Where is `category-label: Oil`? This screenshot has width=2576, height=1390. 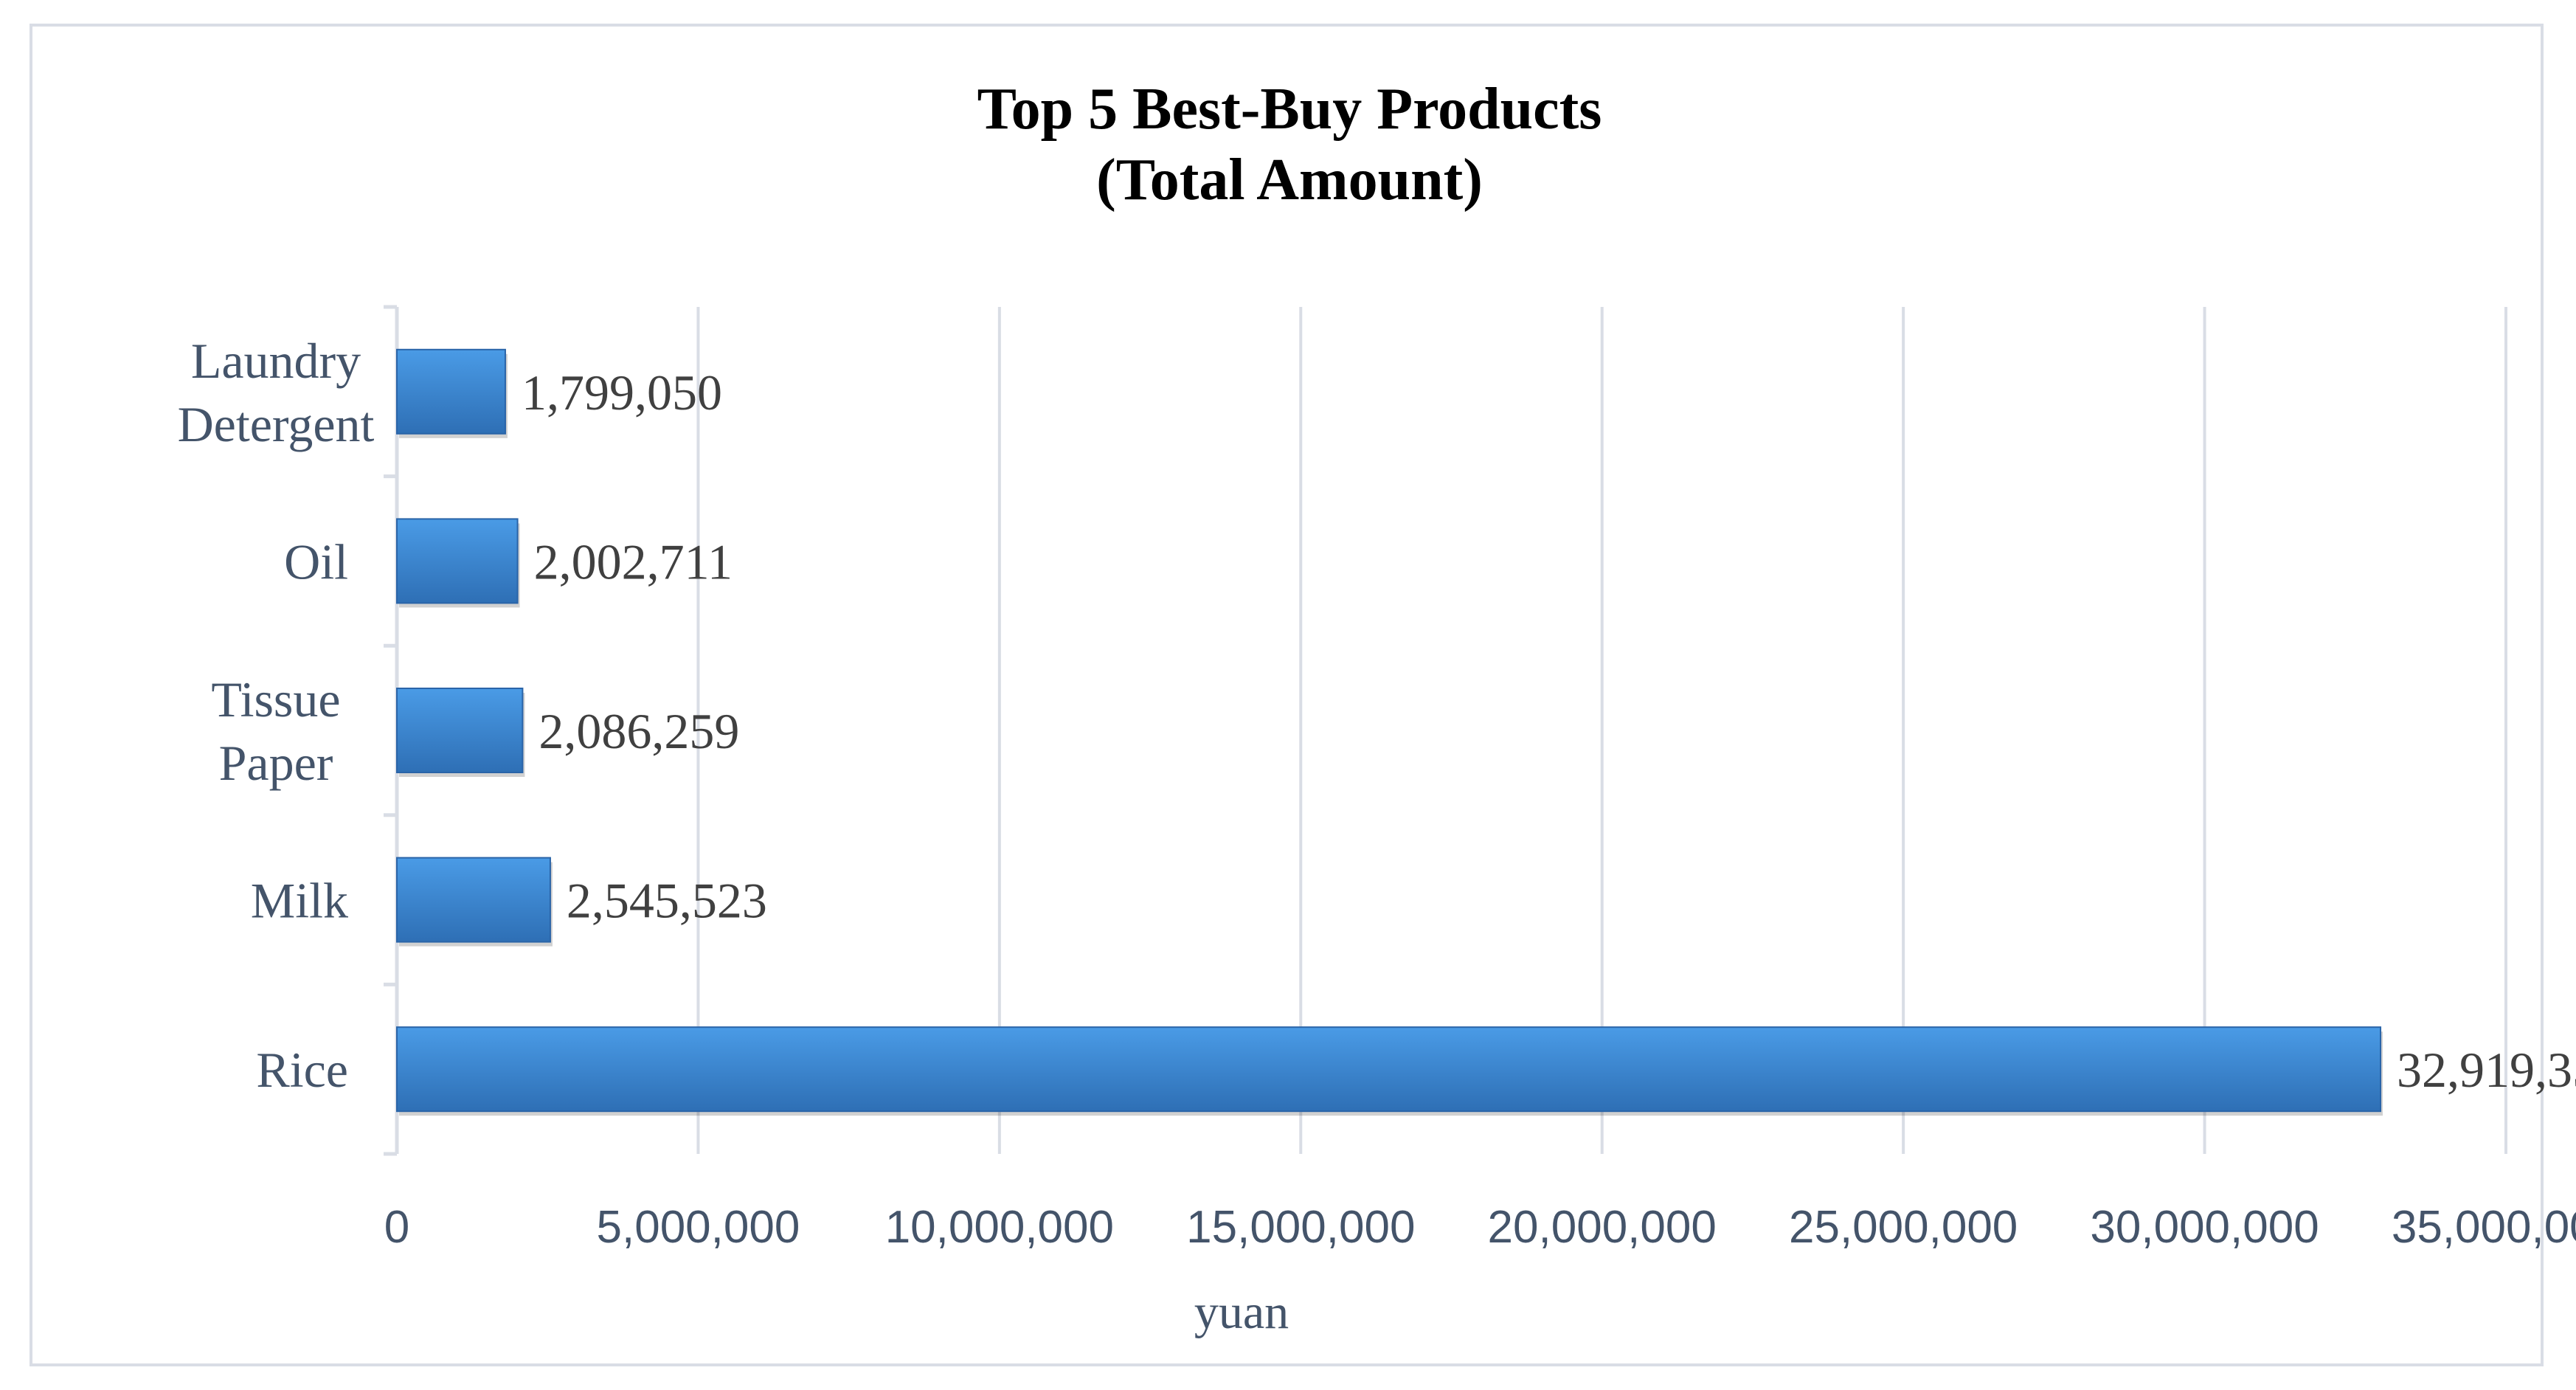
category-label: Oil is located at coordinates (316, 561).